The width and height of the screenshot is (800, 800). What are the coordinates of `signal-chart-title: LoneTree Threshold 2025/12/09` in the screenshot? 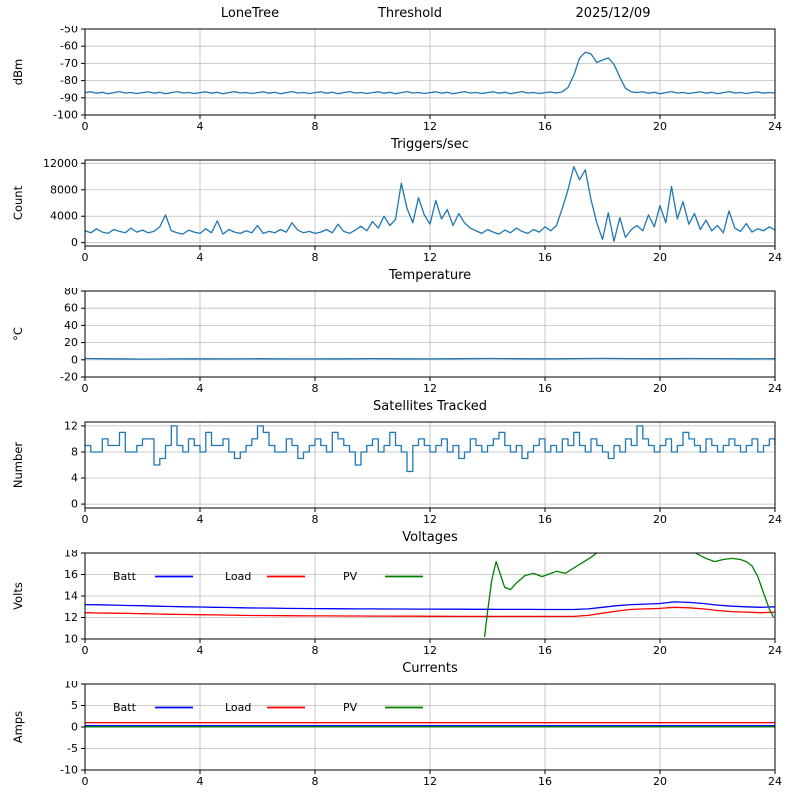 It's located at (400, 15).